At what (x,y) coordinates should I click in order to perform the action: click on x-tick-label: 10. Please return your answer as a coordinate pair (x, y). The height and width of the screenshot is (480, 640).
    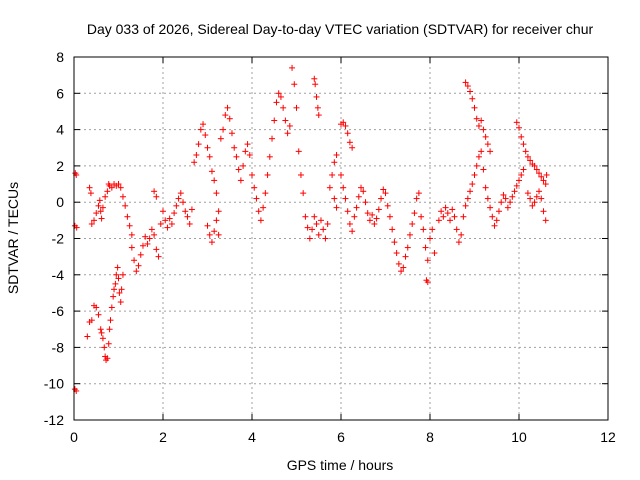
    Looking at the image, I should click on (519, 437).